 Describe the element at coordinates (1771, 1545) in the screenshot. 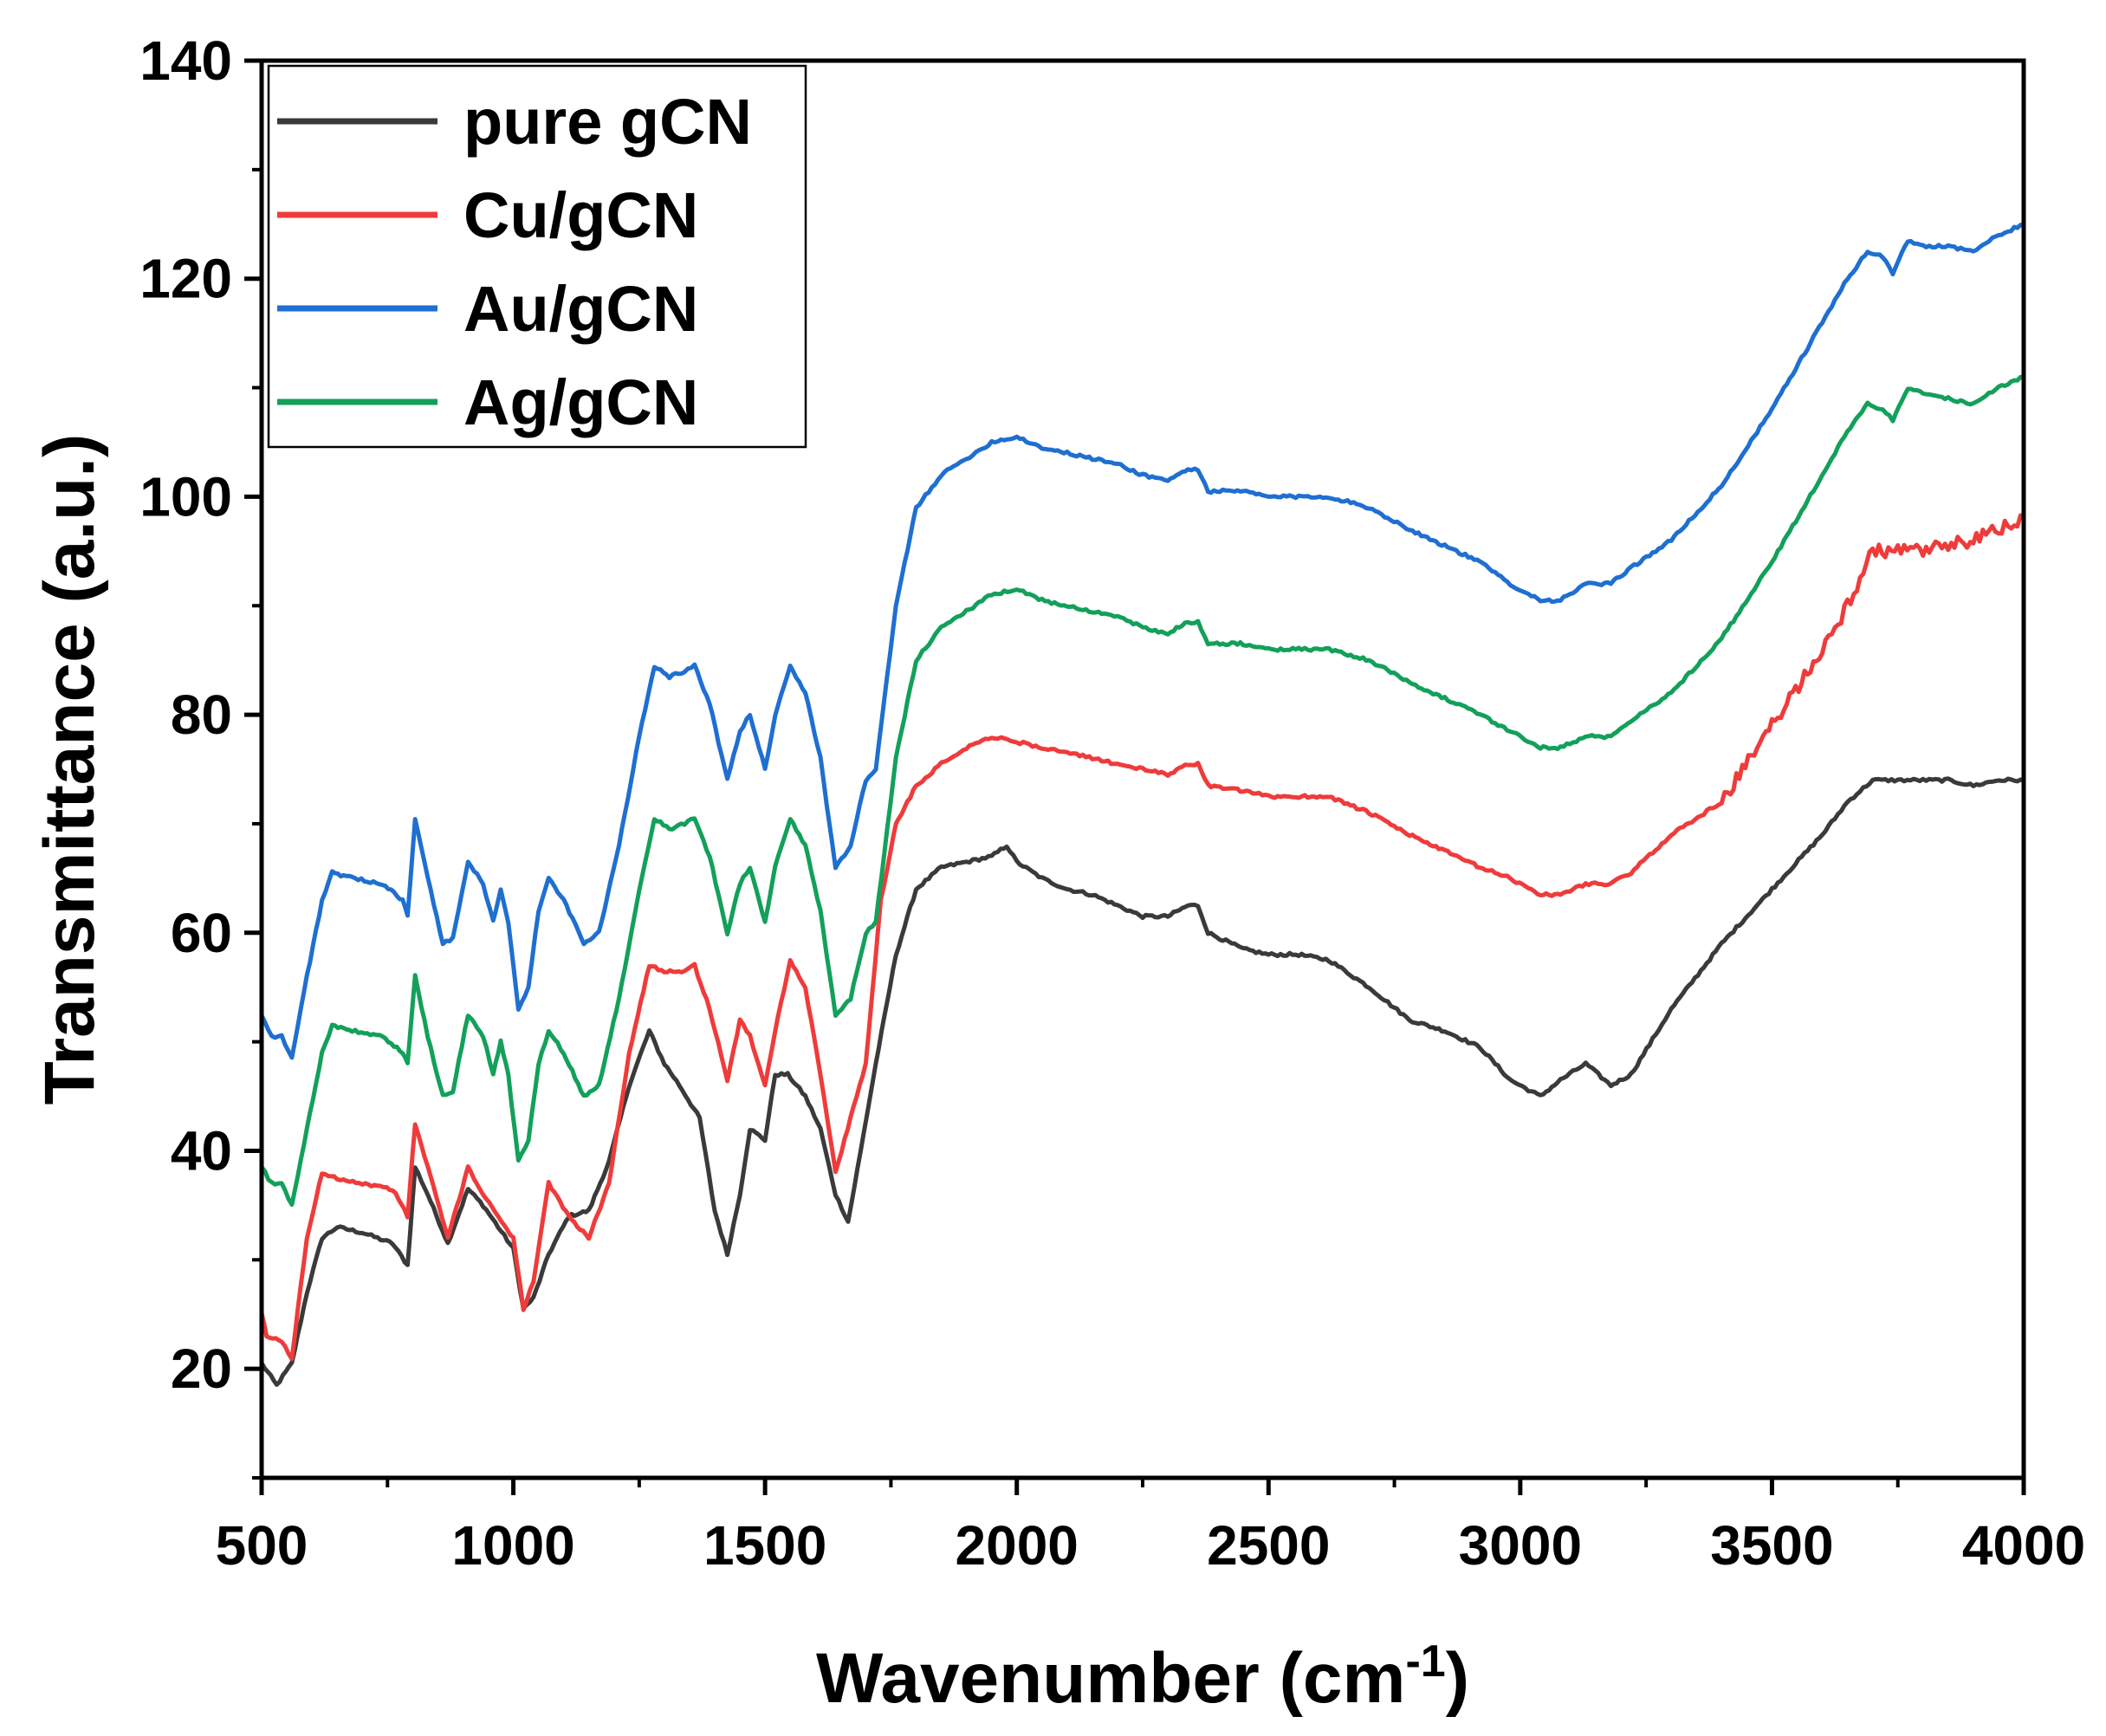

I see `x-tick-label: 3500` at that location.